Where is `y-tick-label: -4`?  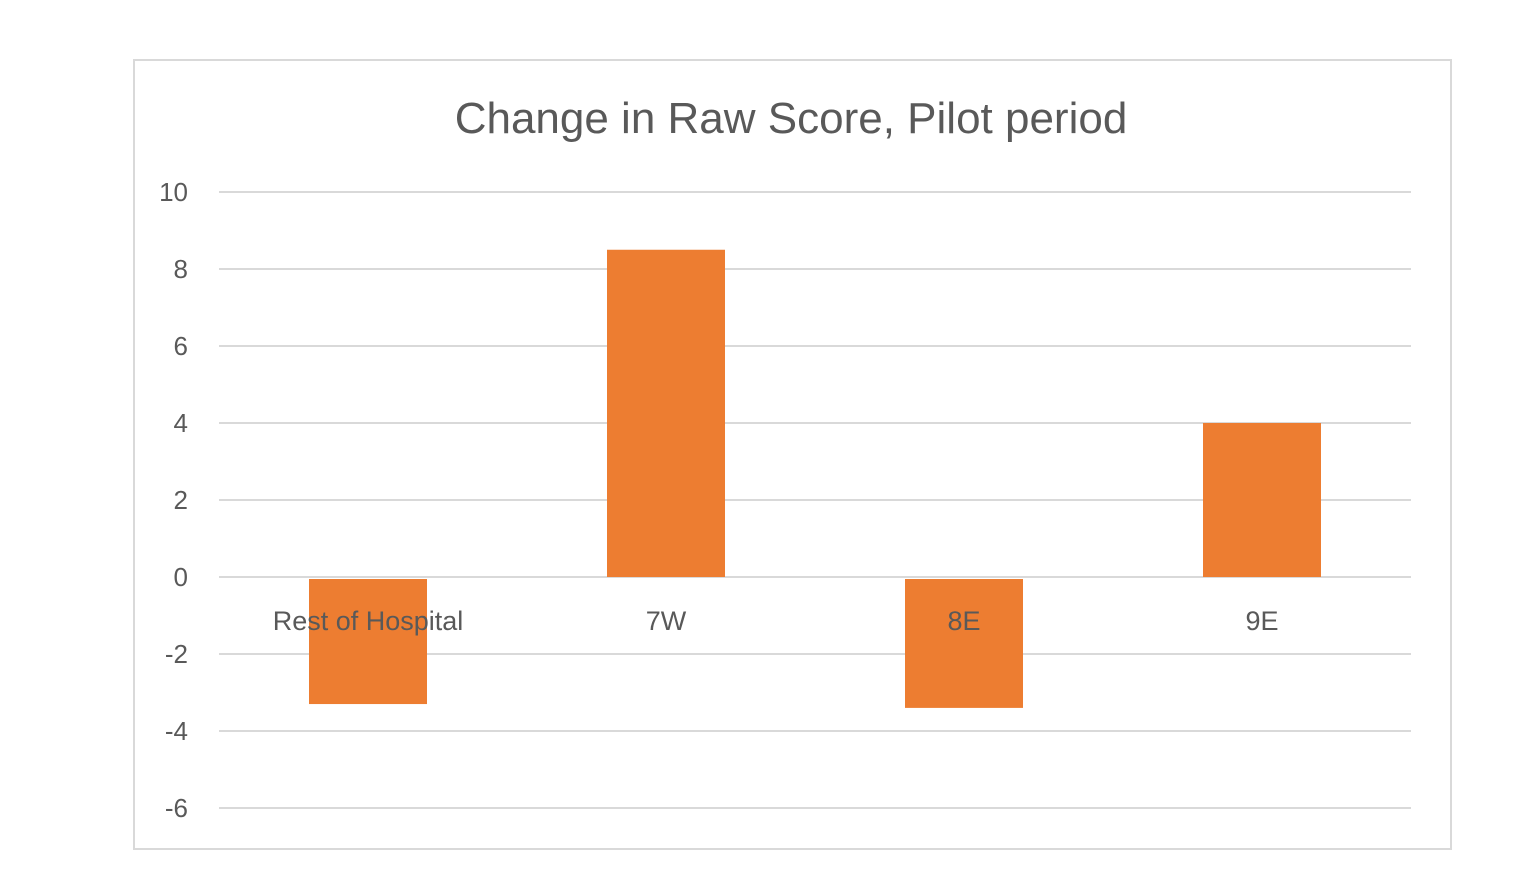
y-tick-label: -4 is located at coordinates (176, 731).